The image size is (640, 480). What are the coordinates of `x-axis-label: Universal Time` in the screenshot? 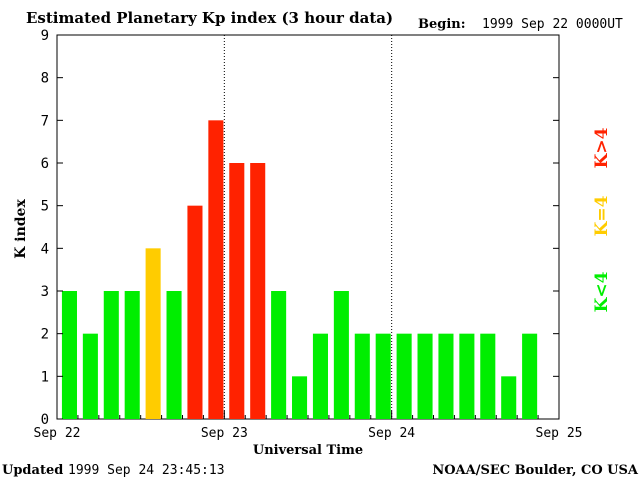 It's located at (308, 450).